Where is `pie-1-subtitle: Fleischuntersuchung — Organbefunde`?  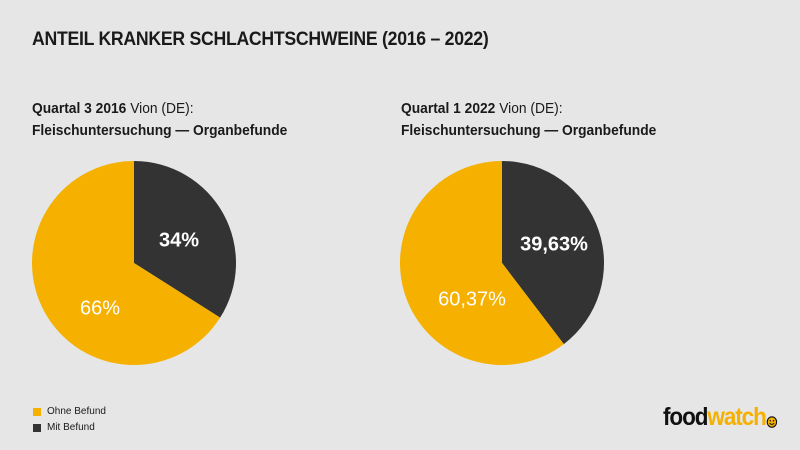 pie-1-subtitle: Fleischuntersuchung — Organbefunde is located at coordinates (160, 130).